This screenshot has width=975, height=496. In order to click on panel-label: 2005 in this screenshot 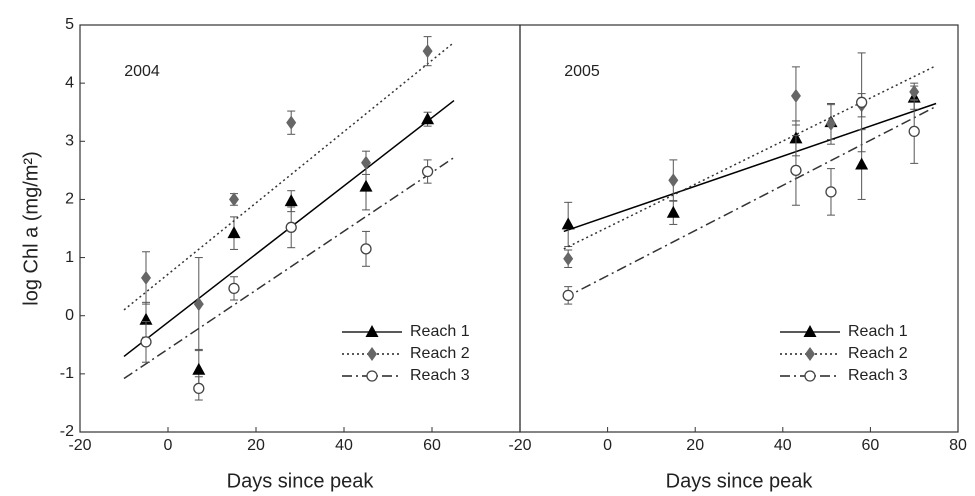, I will do `click(582, 71)`.